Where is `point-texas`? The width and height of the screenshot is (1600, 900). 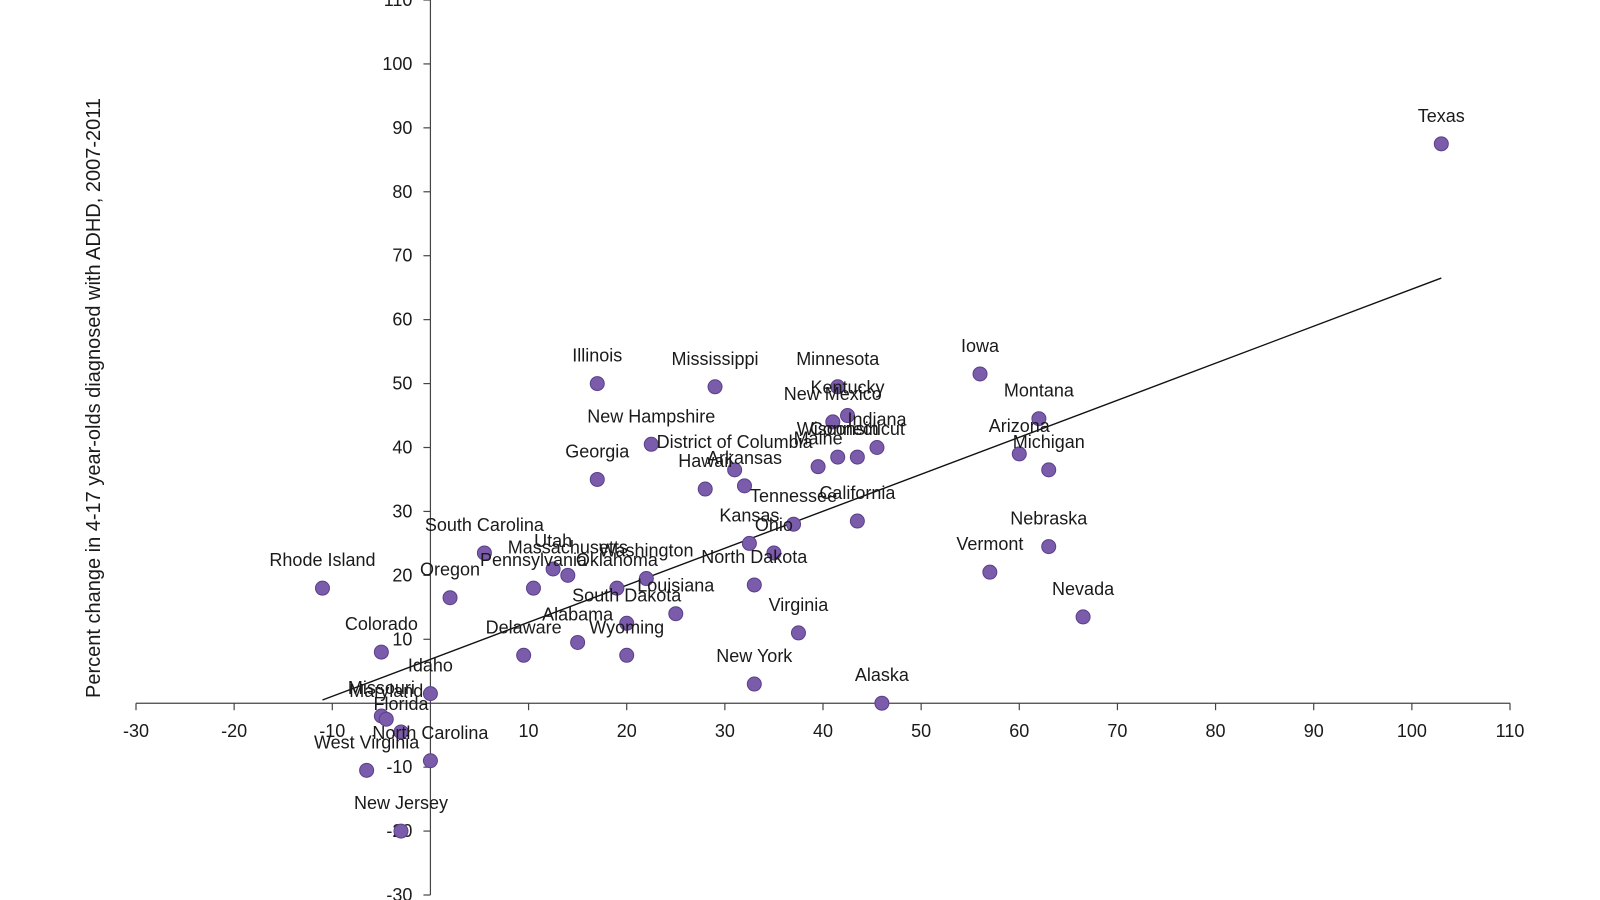 point-texas is located at coordinates (1441, 144).